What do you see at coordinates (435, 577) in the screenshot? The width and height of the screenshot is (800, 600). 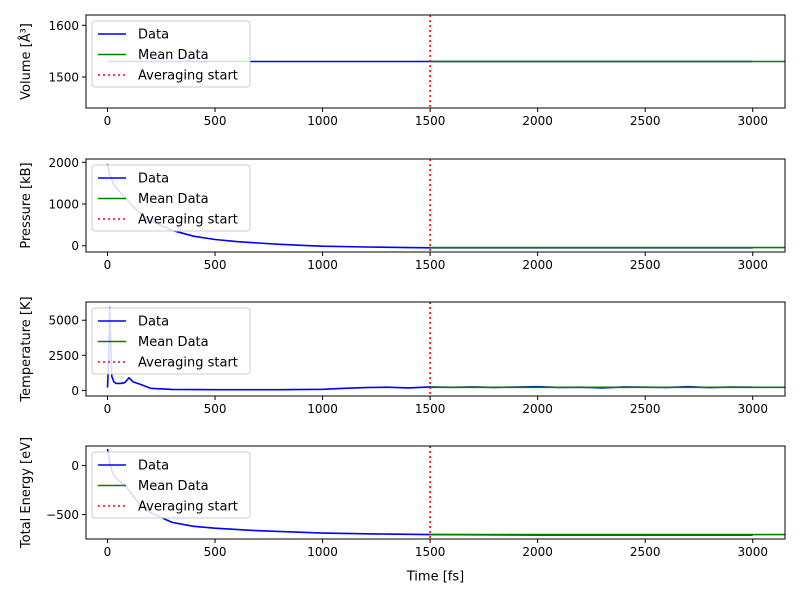 I see `x-axis-label: Time [fs]` at bounding box center [435, 577].